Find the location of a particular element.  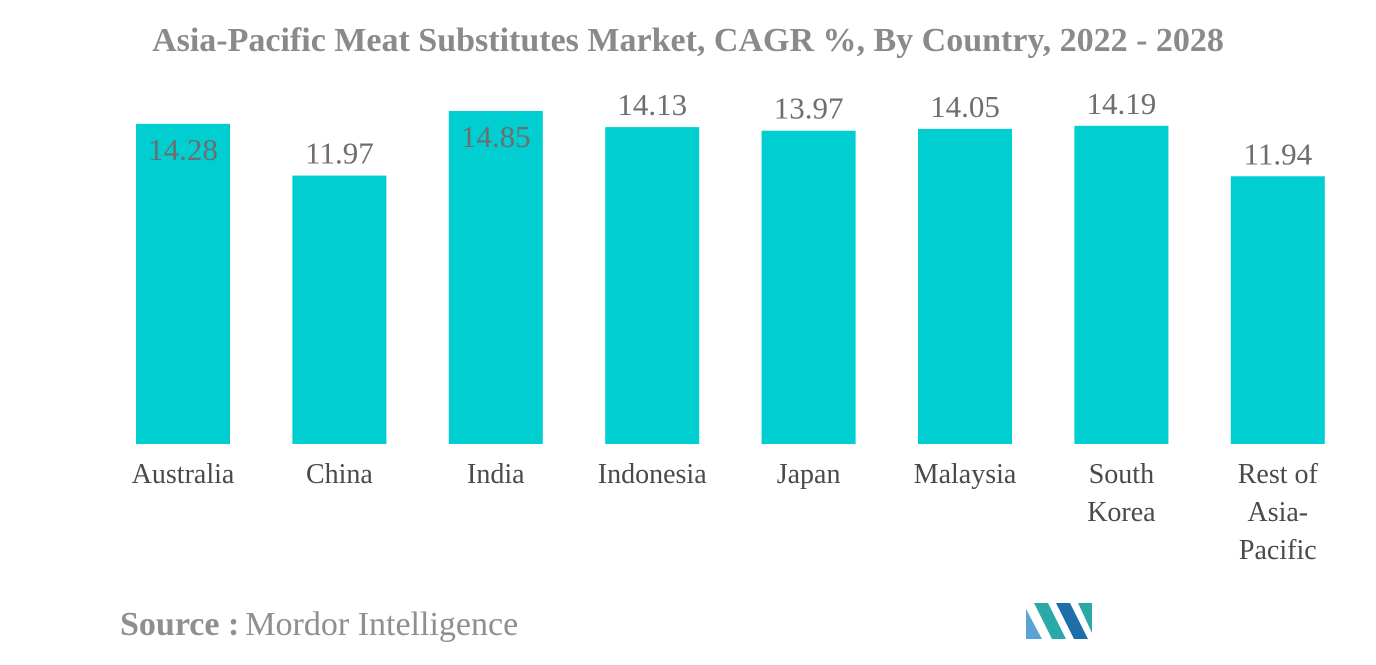

category-label-7: Rest of Asia- Pacific is located at coordinates (1278, 512).